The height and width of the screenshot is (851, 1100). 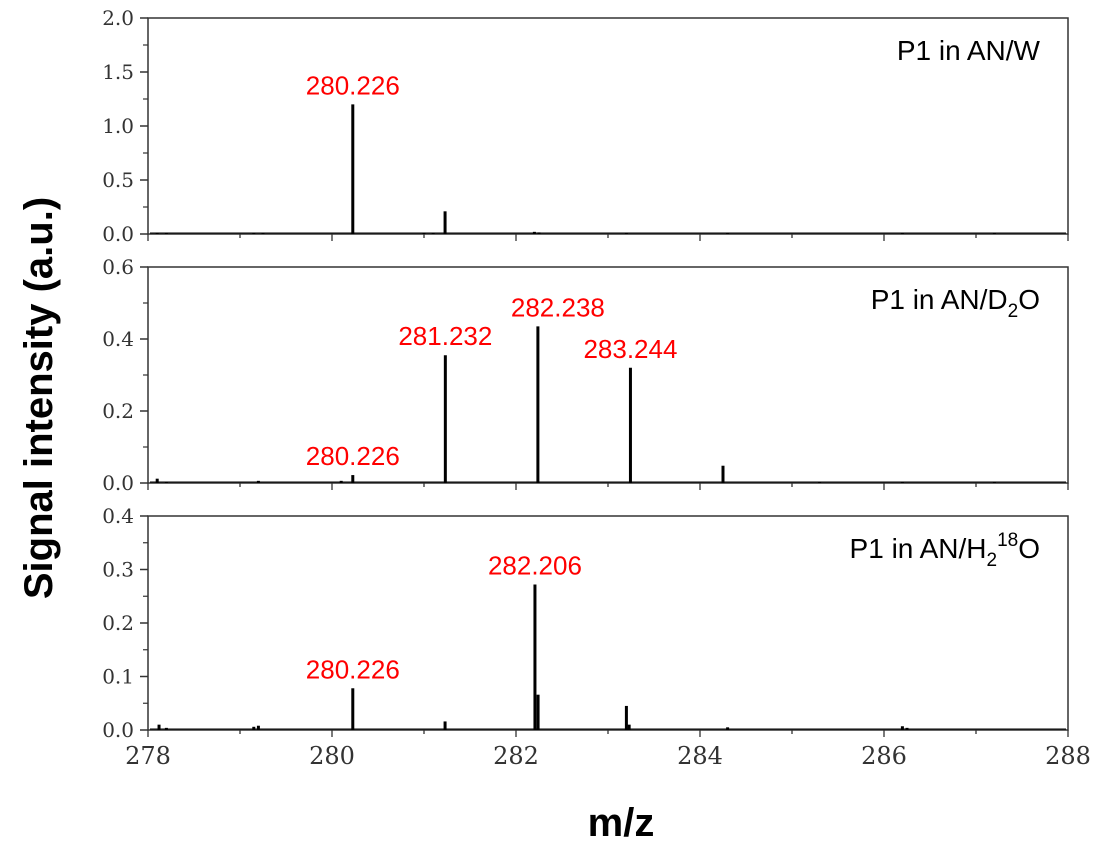 I want to click on panel-title-main: P1 in AN/W, so click(x=969, y=50).